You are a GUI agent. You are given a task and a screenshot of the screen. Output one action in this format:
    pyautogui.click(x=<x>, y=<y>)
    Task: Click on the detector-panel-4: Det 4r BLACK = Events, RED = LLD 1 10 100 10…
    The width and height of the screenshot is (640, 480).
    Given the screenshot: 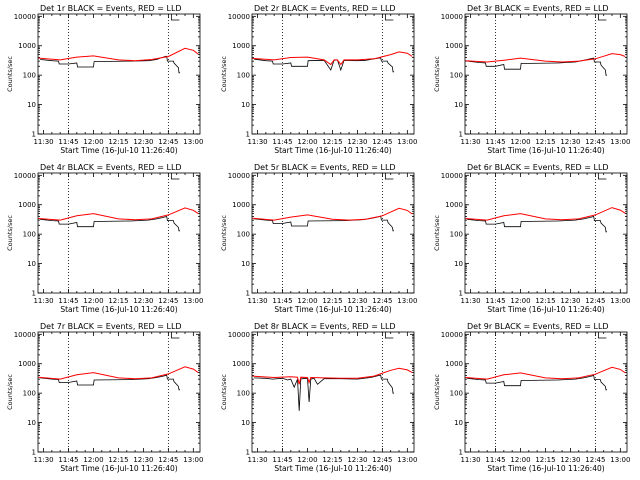 What is the action you would take?
    pyautogui.click(x=104, y=238)
    